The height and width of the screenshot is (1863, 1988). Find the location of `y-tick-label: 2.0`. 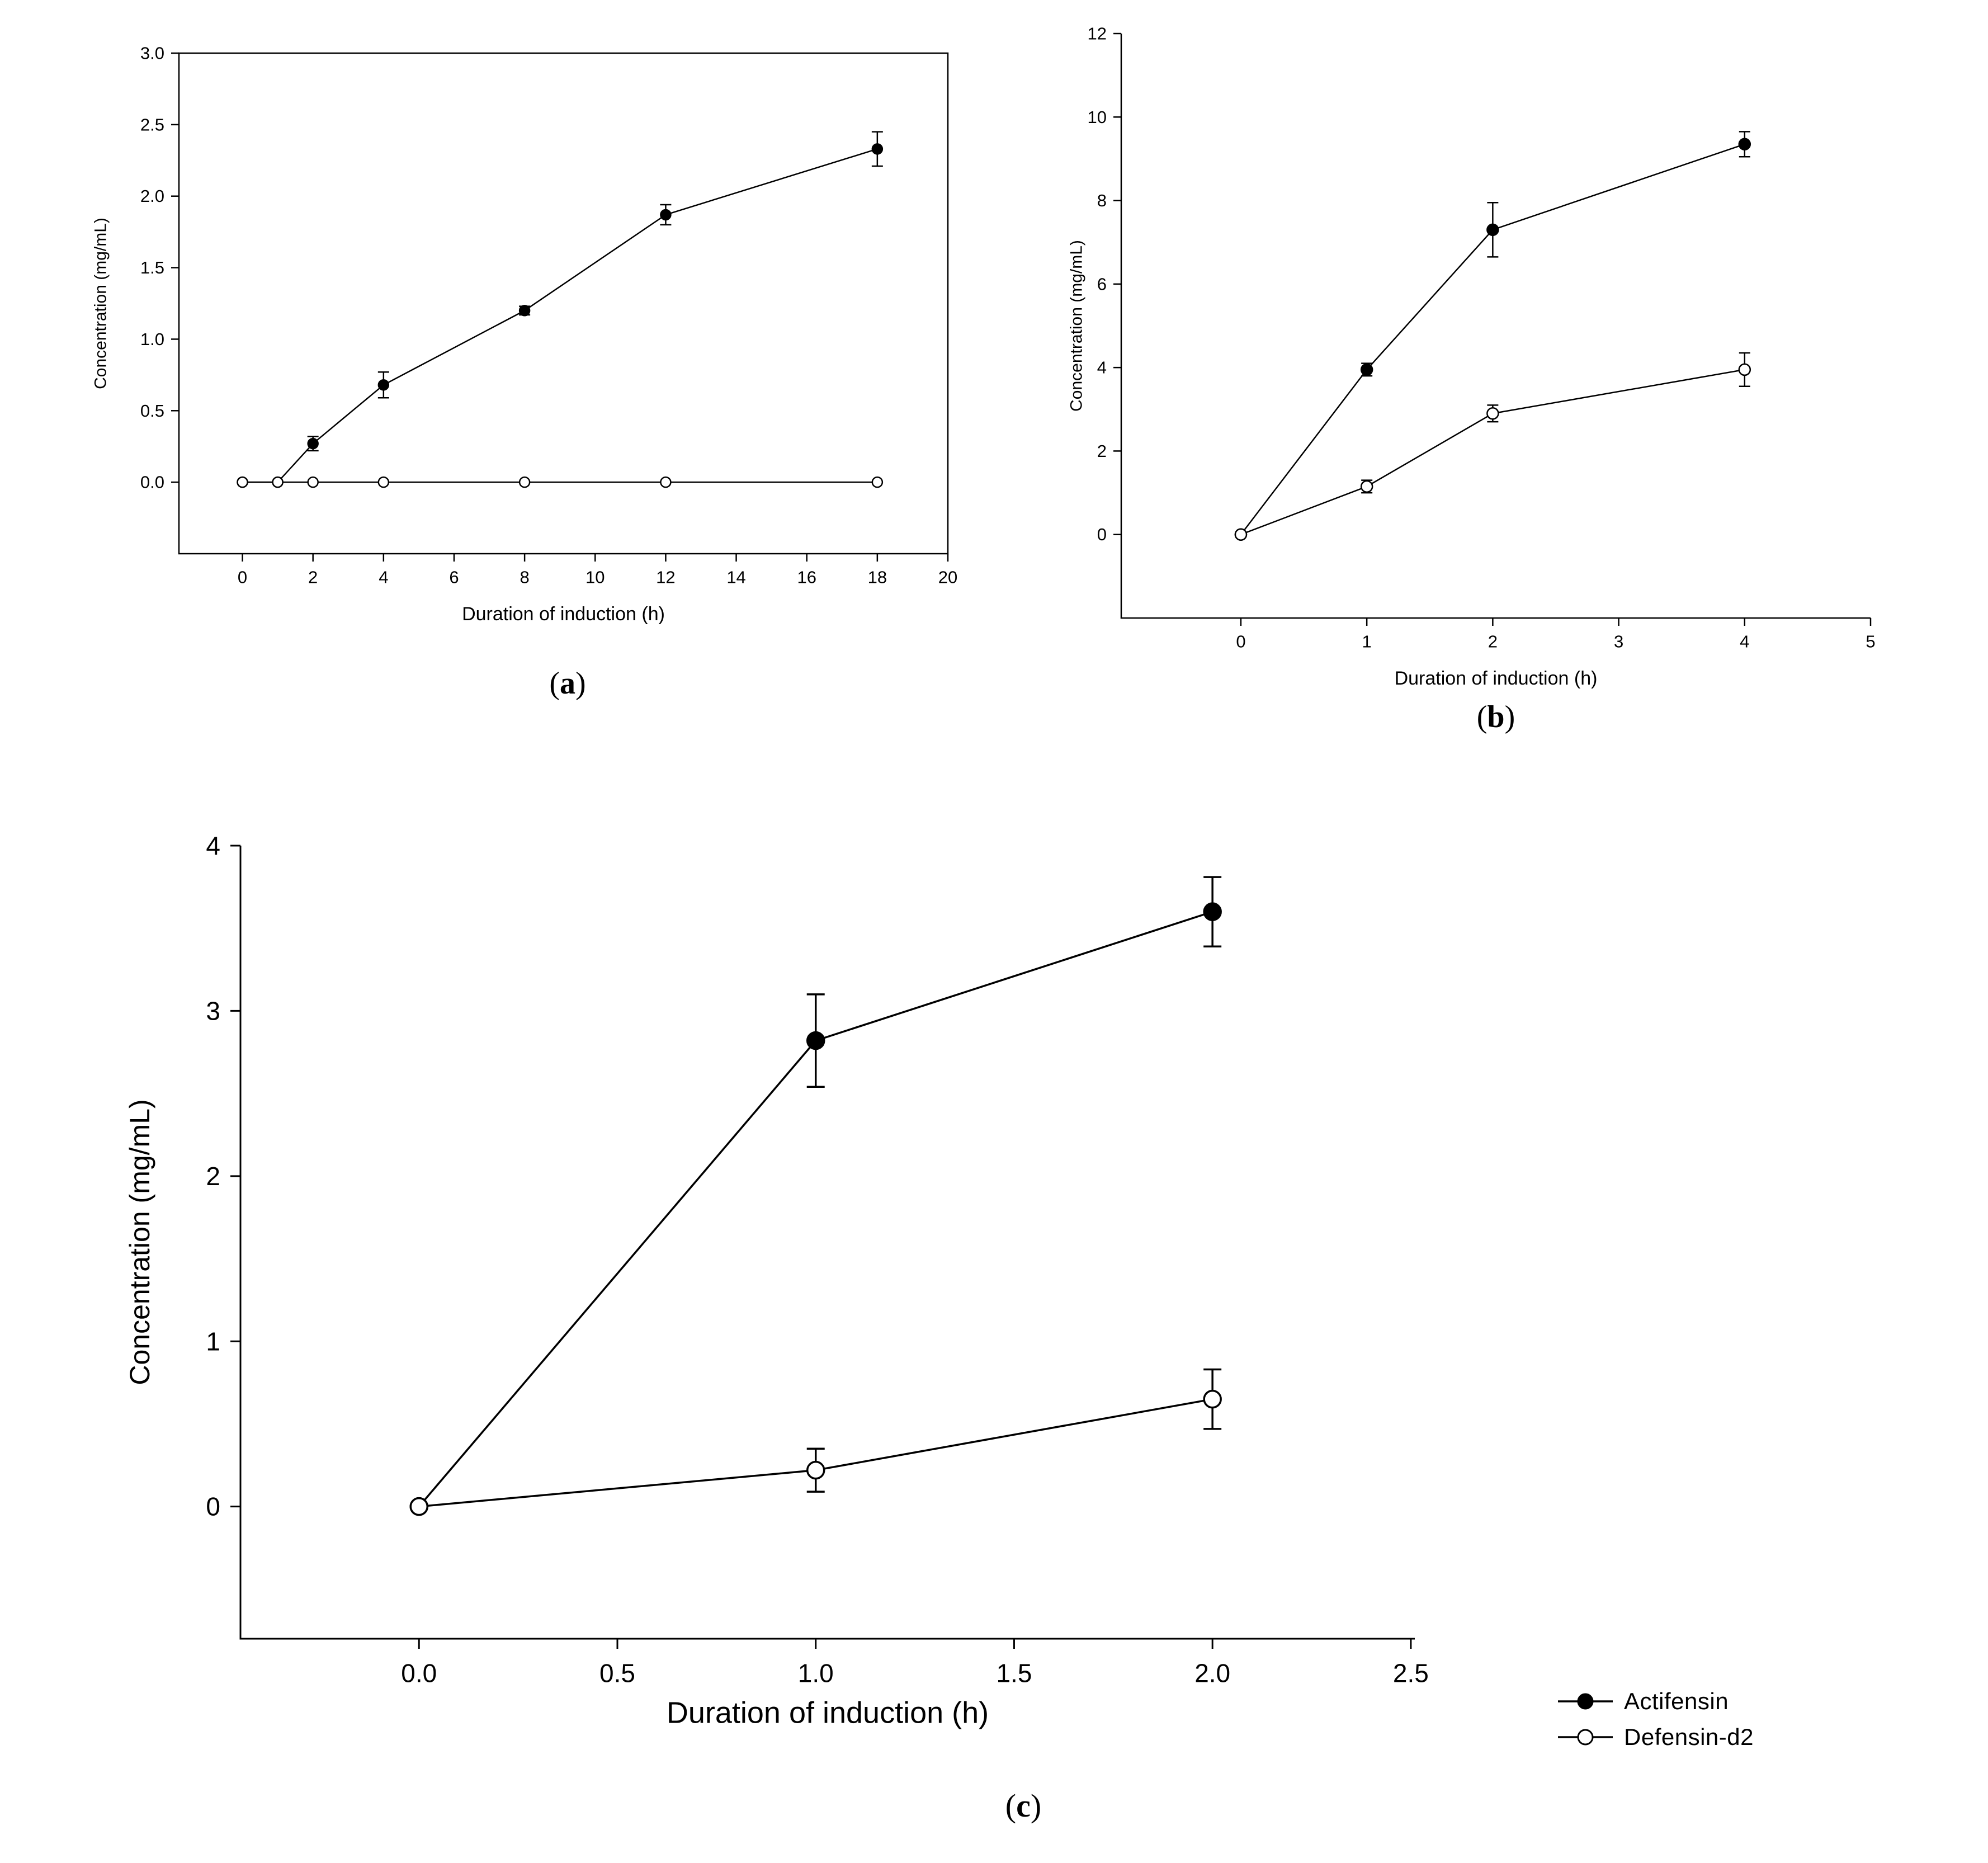

y-tick-label: 2.0 is located at coordinates (152, 196).